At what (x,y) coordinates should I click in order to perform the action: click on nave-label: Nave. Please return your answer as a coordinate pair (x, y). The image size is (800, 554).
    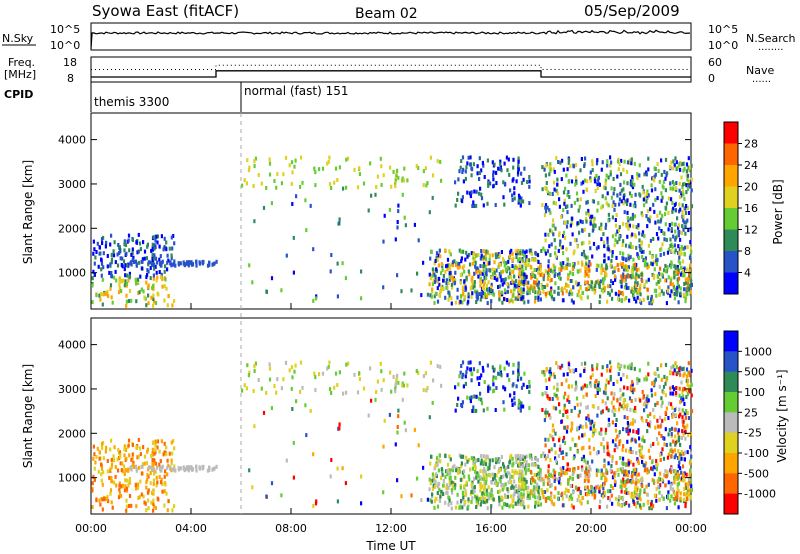
    Looking at the image, I should click on (760, 70).